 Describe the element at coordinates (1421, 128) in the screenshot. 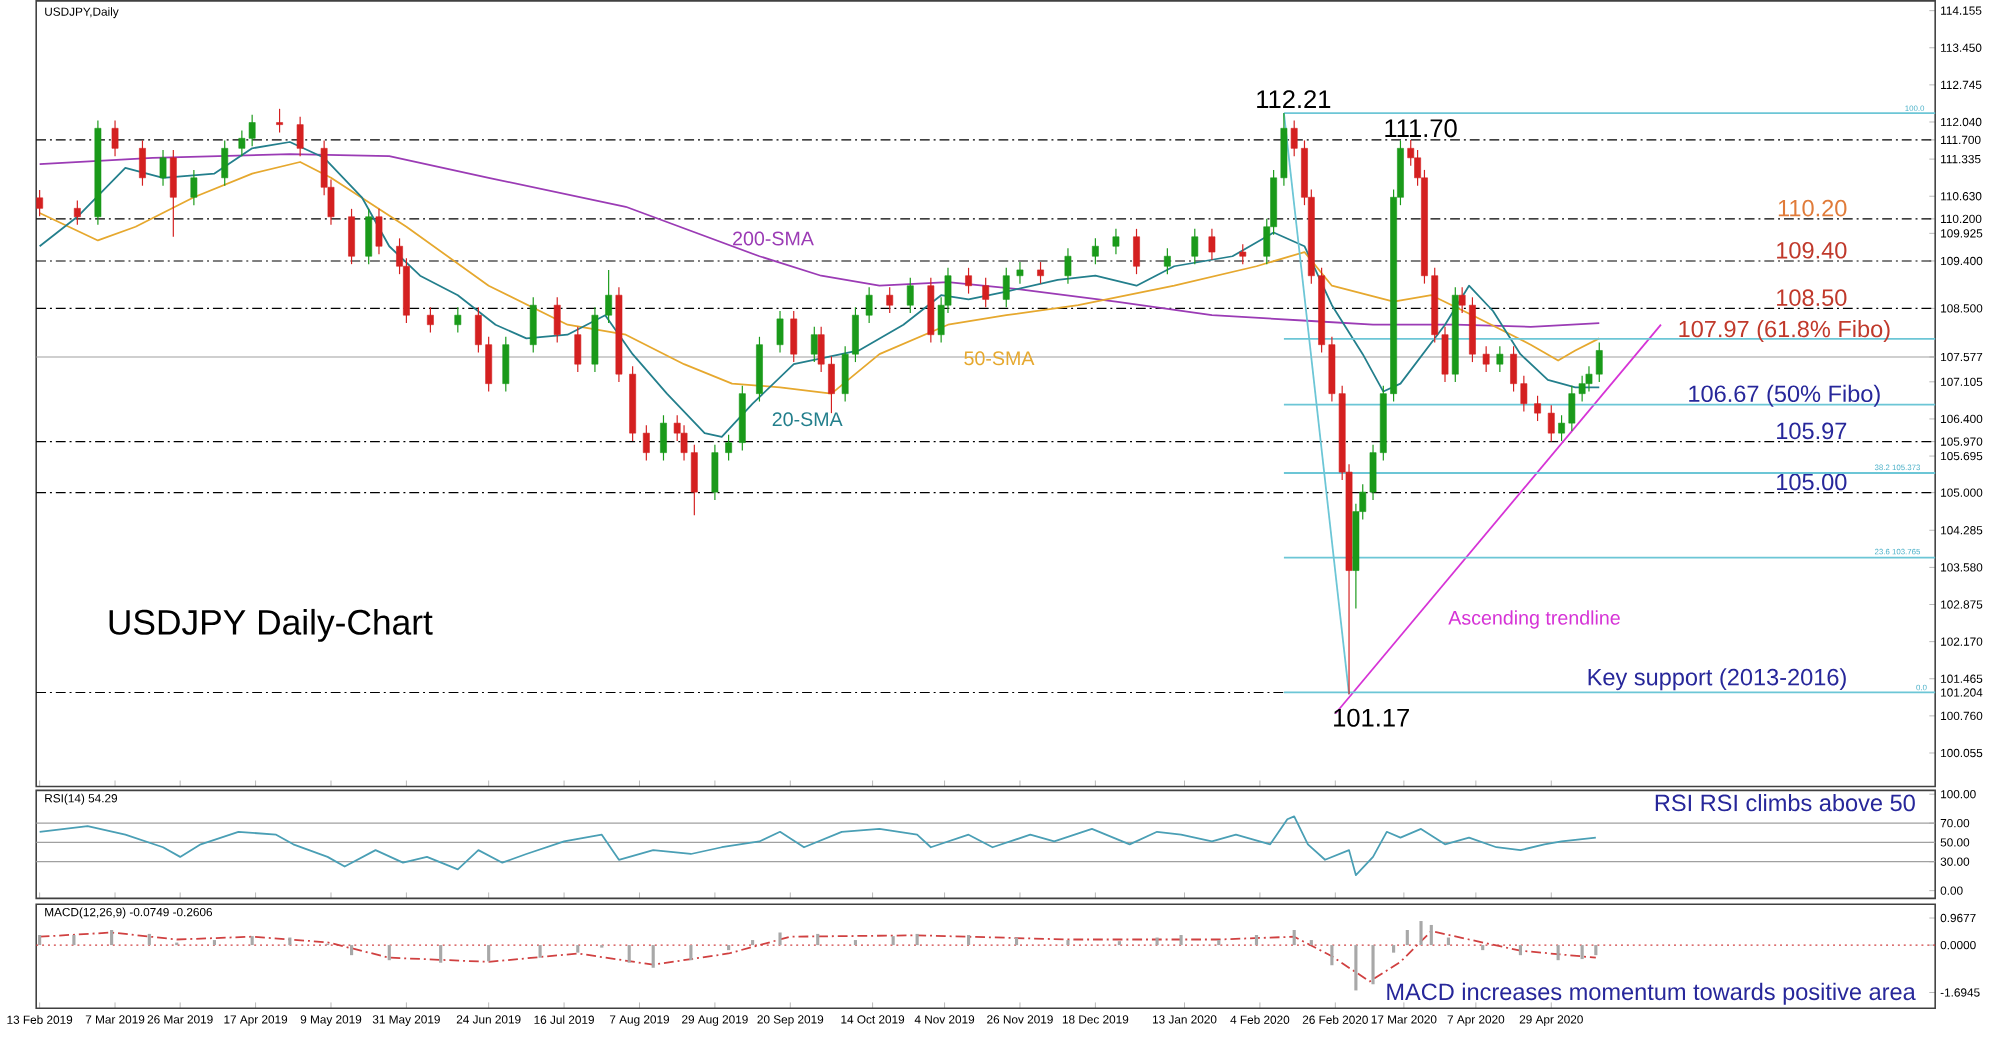

I see `annotation: 111.70` at that location.